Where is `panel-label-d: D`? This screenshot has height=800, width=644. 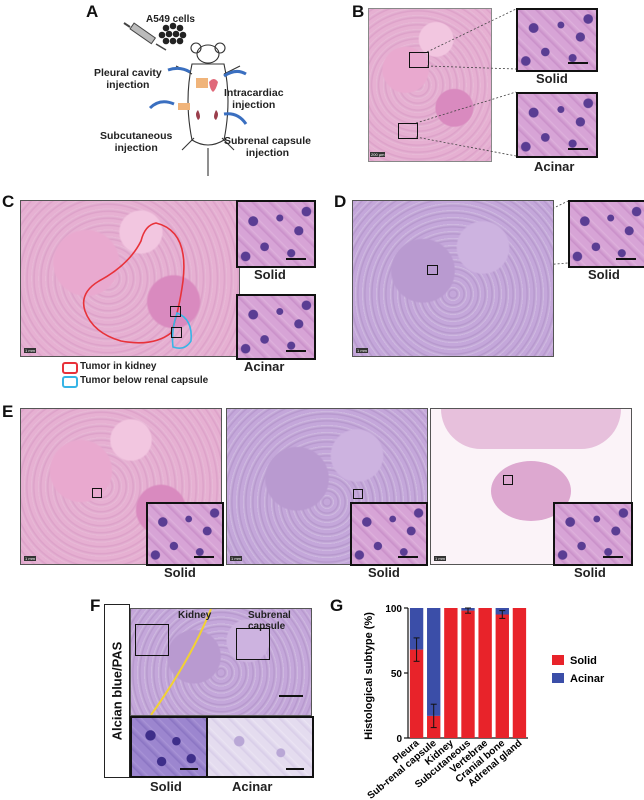
panel-label-d: D is located at coordinates (340, 201).